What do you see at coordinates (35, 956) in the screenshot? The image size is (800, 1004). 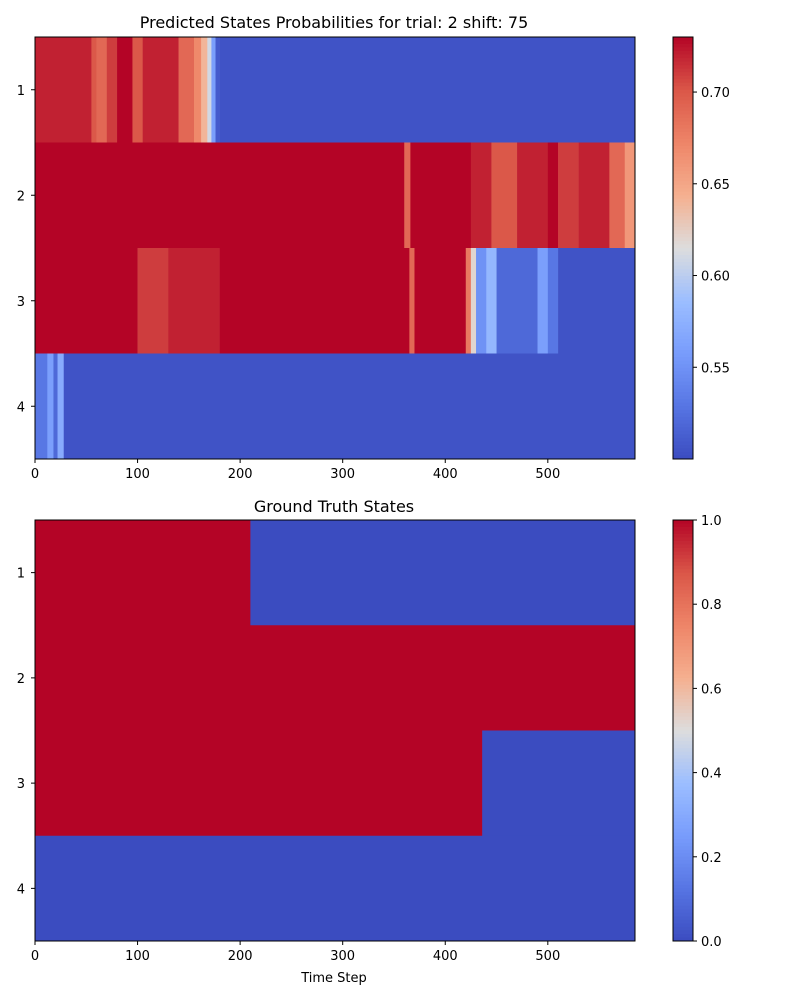 I see `x-tick-label: 0` at bounding box center [35, 956].